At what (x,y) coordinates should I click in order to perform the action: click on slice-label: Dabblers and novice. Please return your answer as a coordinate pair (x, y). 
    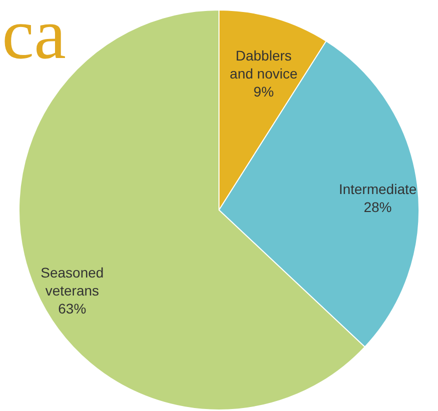
    Looking at the image, I should click on (264, 64).